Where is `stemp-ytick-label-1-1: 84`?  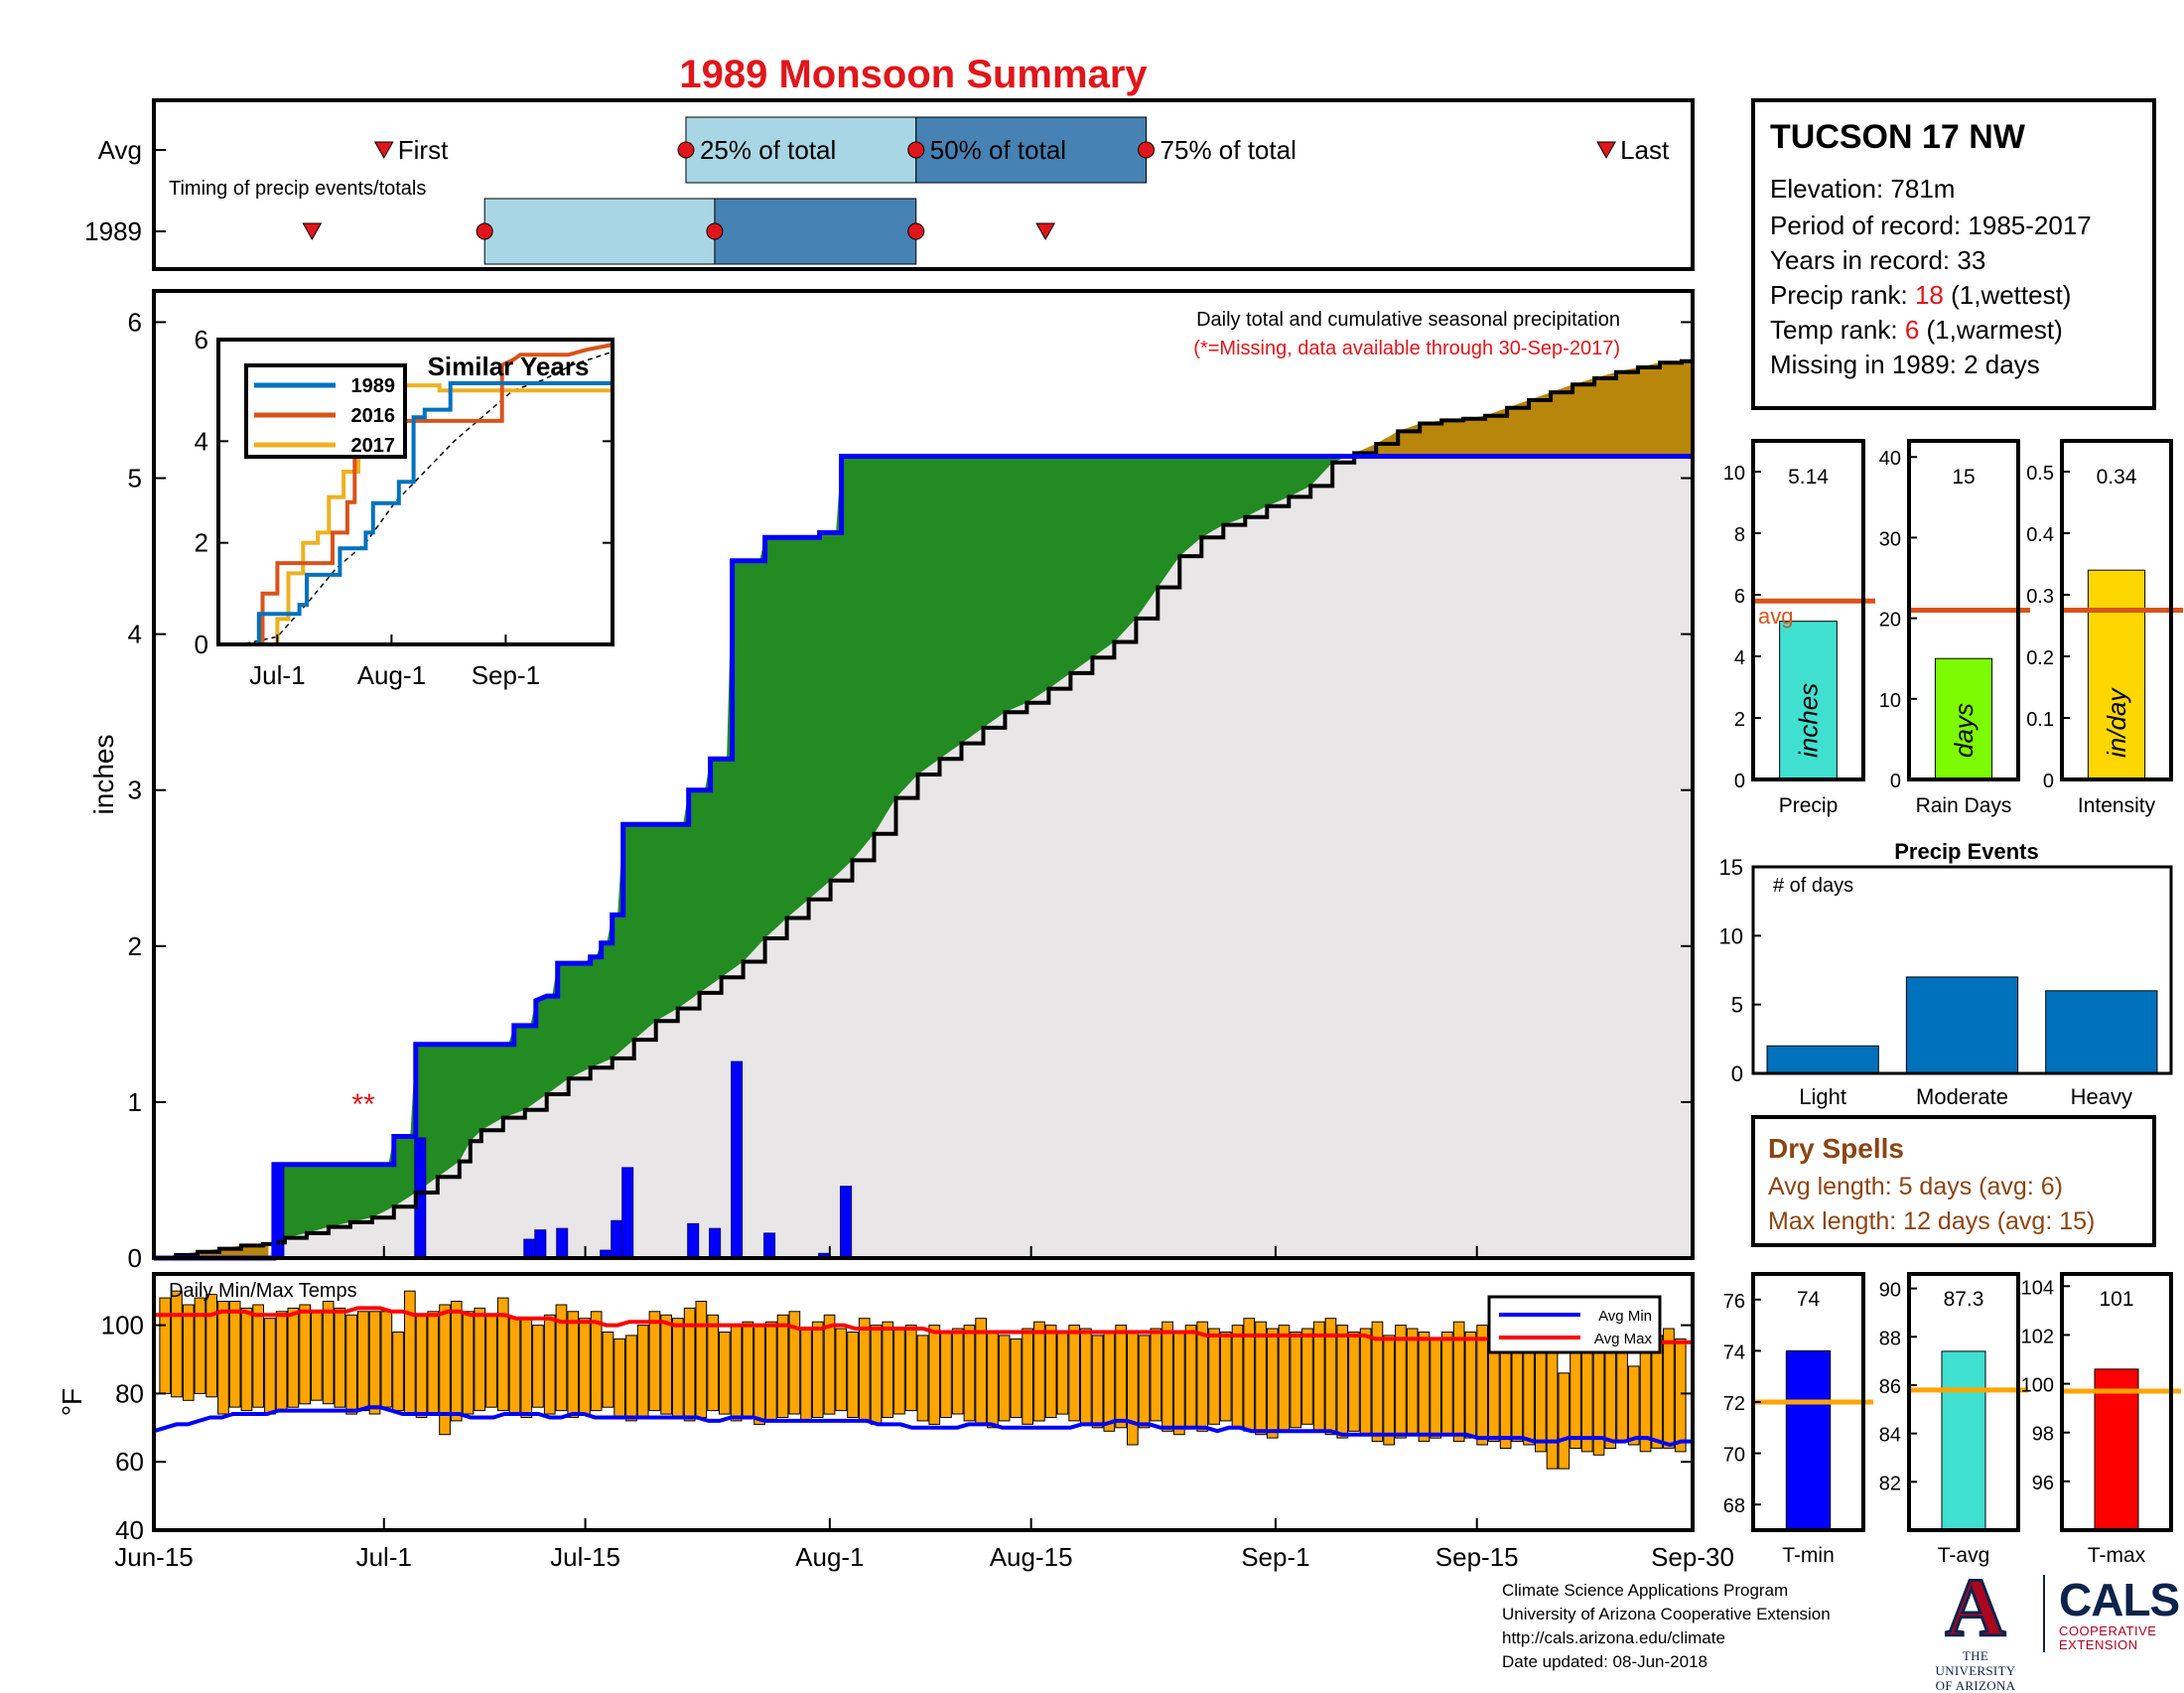 stemp-ytick-label-1-1: 84 is located at coordinates (1890, 1436).